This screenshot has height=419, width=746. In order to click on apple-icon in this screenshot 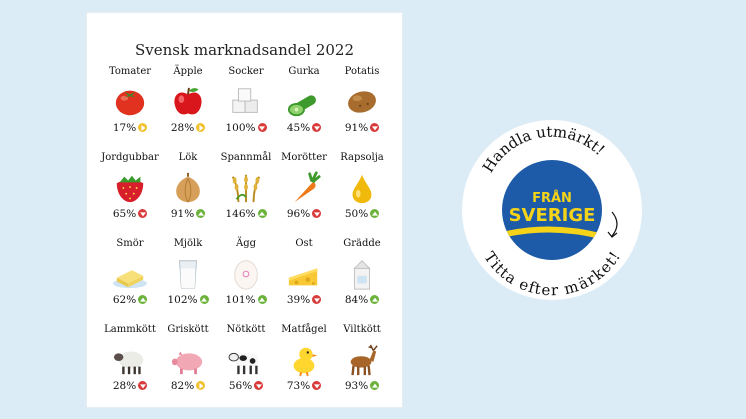, I will do `click(188, 102)`.